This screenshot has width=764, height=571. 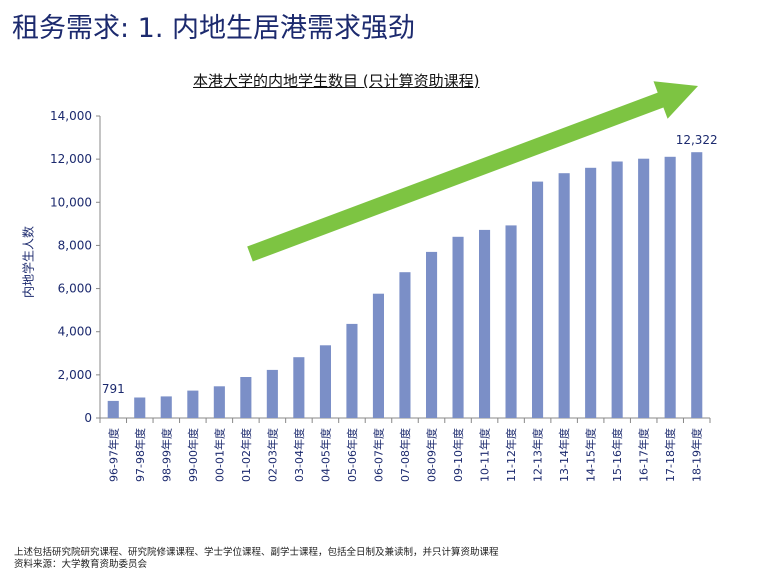 I want to click on x-tick-label: 96-97年度, so click(x=113, y=455).